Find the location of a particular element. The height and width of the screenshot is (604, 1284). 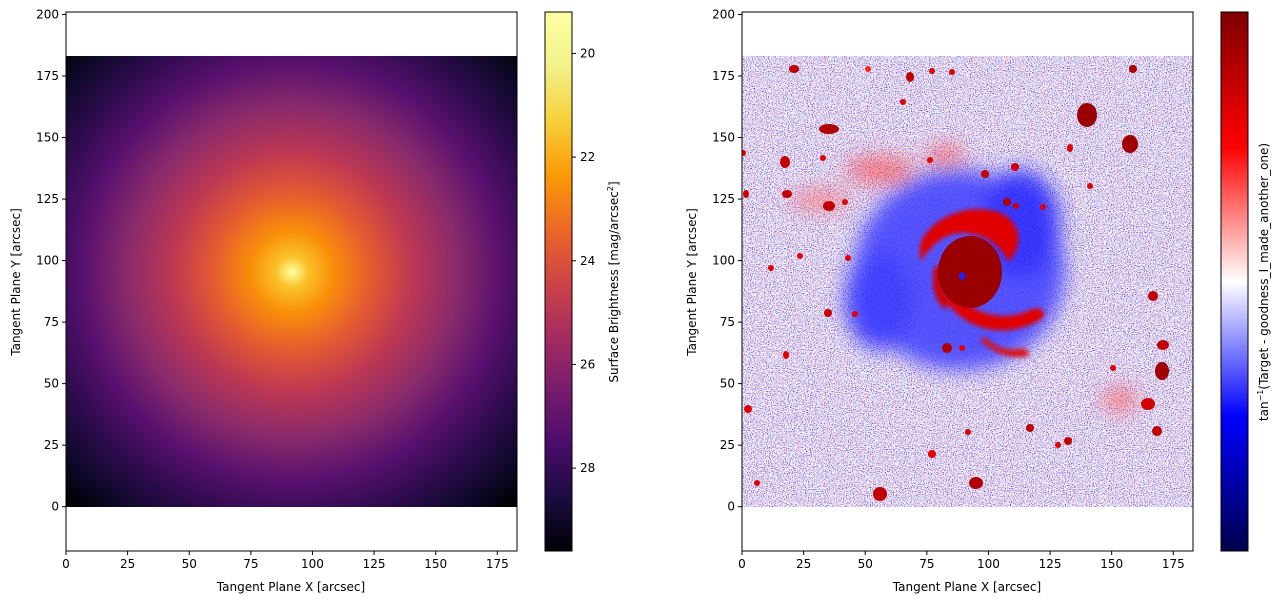

right-colorbar-label-end: (Target - goodness_I_made_another_one) is located at coordinates (1264, 266).